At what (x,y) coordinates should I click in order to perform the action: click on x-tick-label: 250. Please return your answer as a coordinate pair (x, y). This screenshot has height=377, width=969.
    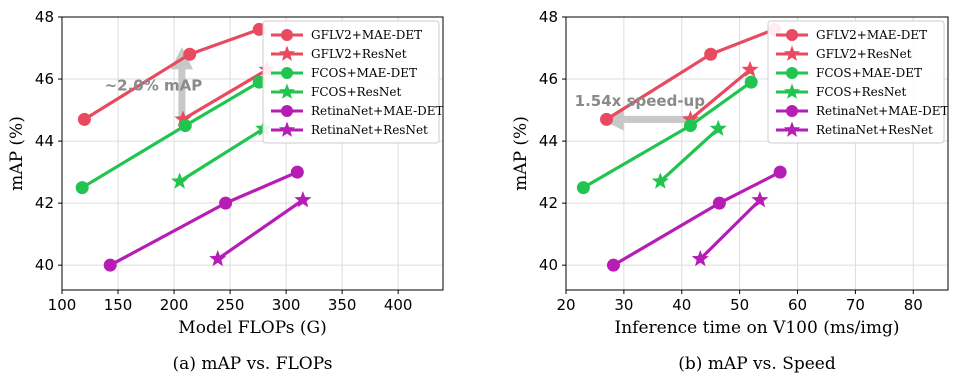
    Looking at the image, I should click on (230, 305).